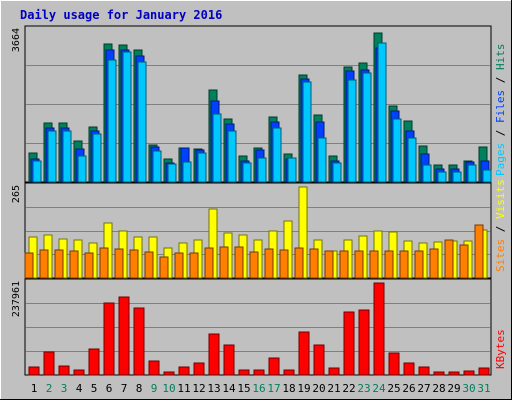  Describe the element at coordinates (288, 388) in the screenshot. I see `day-label: 18` at that location.